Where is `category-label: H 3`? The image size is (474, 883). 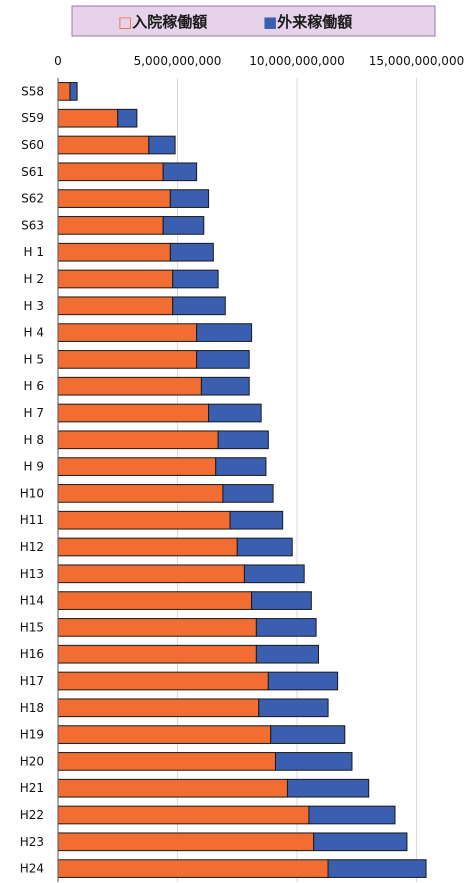 category-label: H 3 is located at coordinates (34, 306).